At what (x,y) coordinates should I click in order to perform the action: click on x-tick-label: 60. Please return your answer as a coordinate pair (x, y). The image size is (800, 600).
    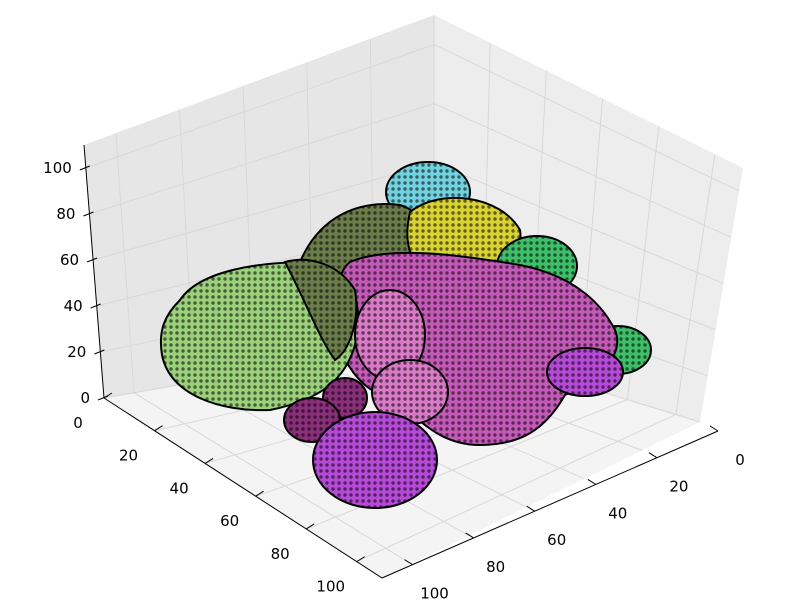
    Looking at the image, I should click on (556, 540).